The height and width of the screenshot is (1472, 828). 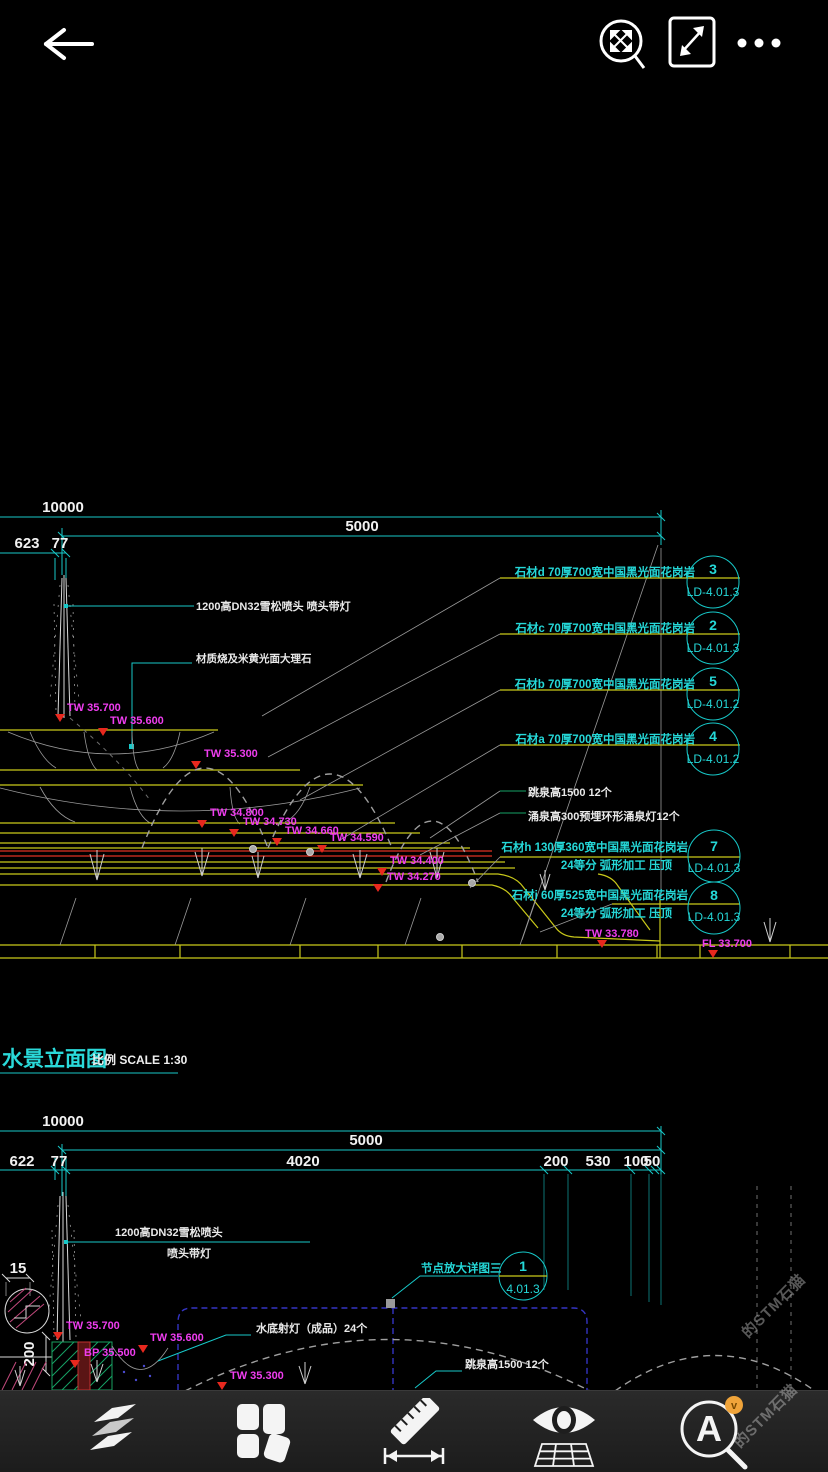 What do you see at coordinates (652, 1161) in the screenshot?
I see `dim-label: 50` at bounding box center [652, 1161].